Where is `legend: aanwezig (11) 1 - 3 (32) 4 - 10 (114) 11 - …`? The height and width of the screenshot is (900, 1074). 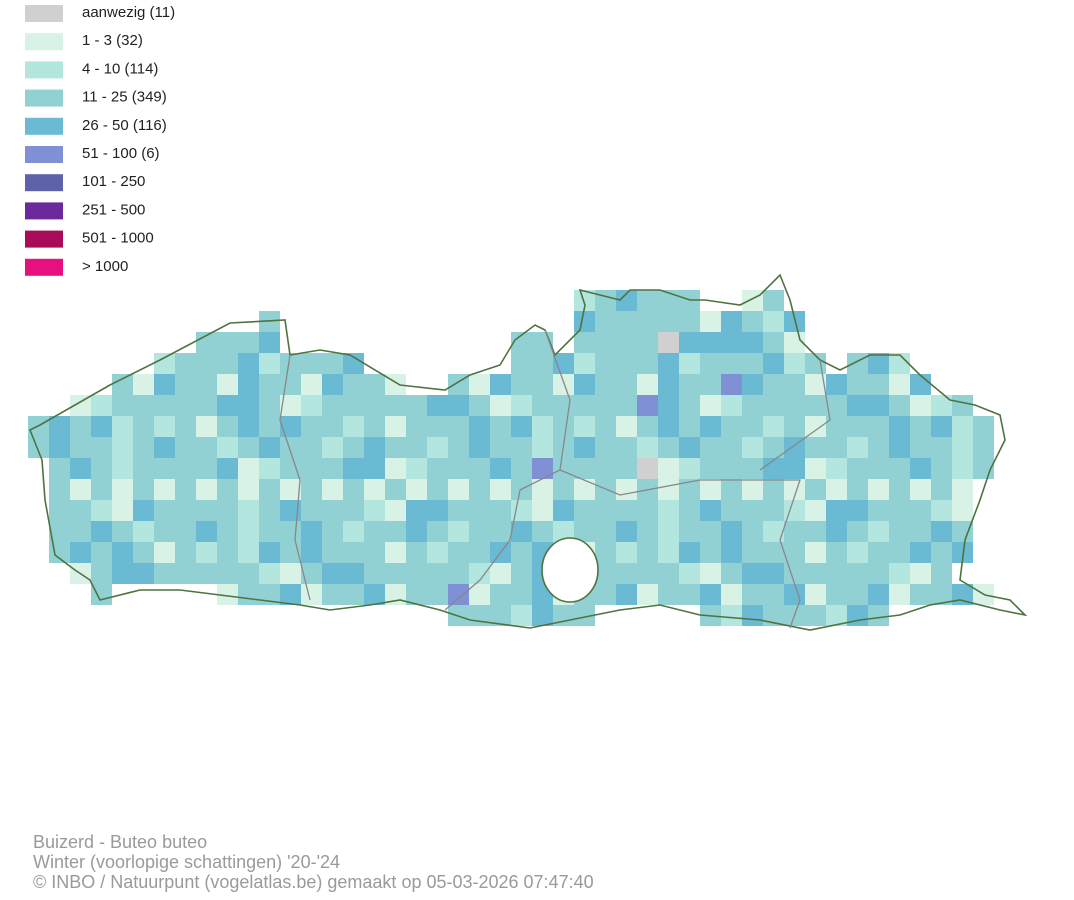 legend: aanwezig (11) 1 - 3 (32) 4 - 10 (114) 11 - … is located at coordinates (100, 140).